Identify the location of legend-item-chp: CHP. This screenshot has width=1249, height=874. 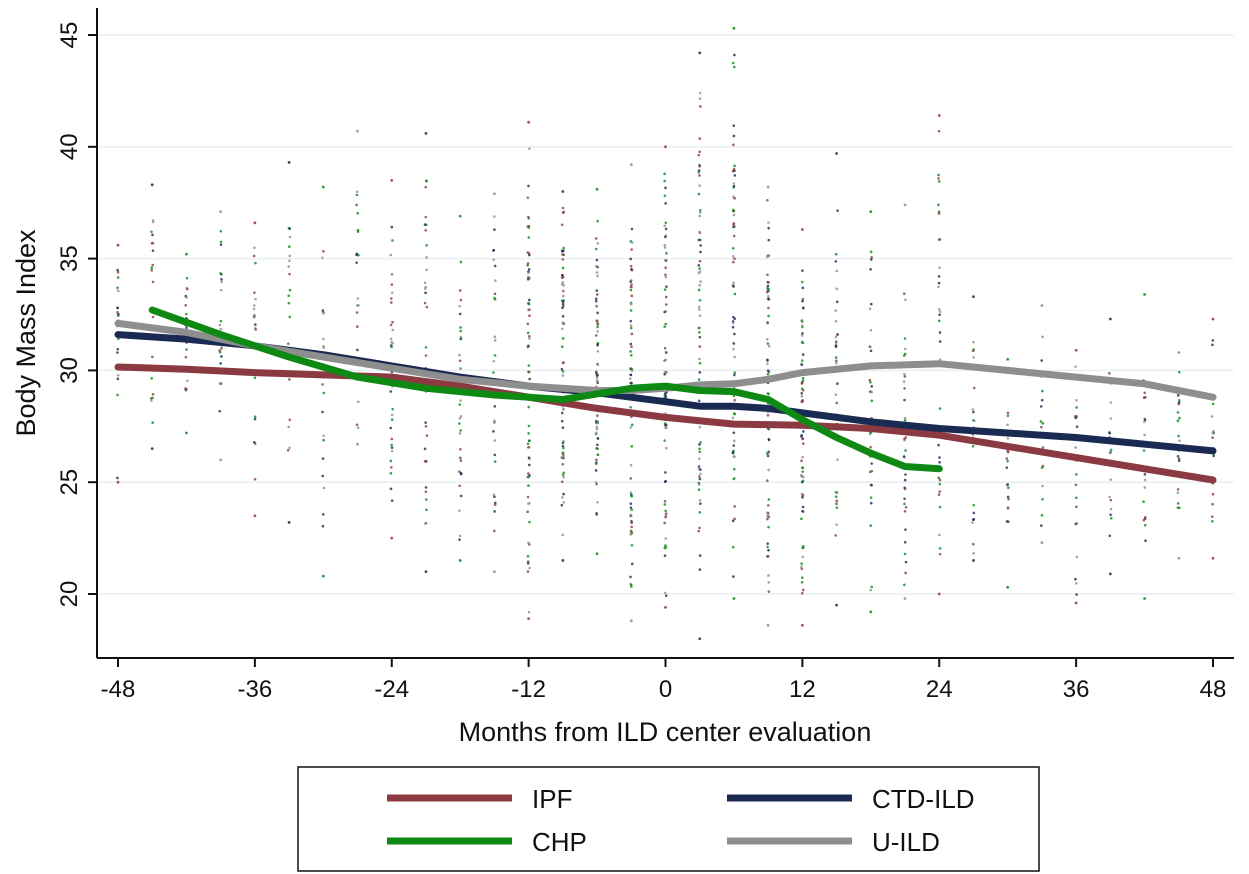
(487, 842).